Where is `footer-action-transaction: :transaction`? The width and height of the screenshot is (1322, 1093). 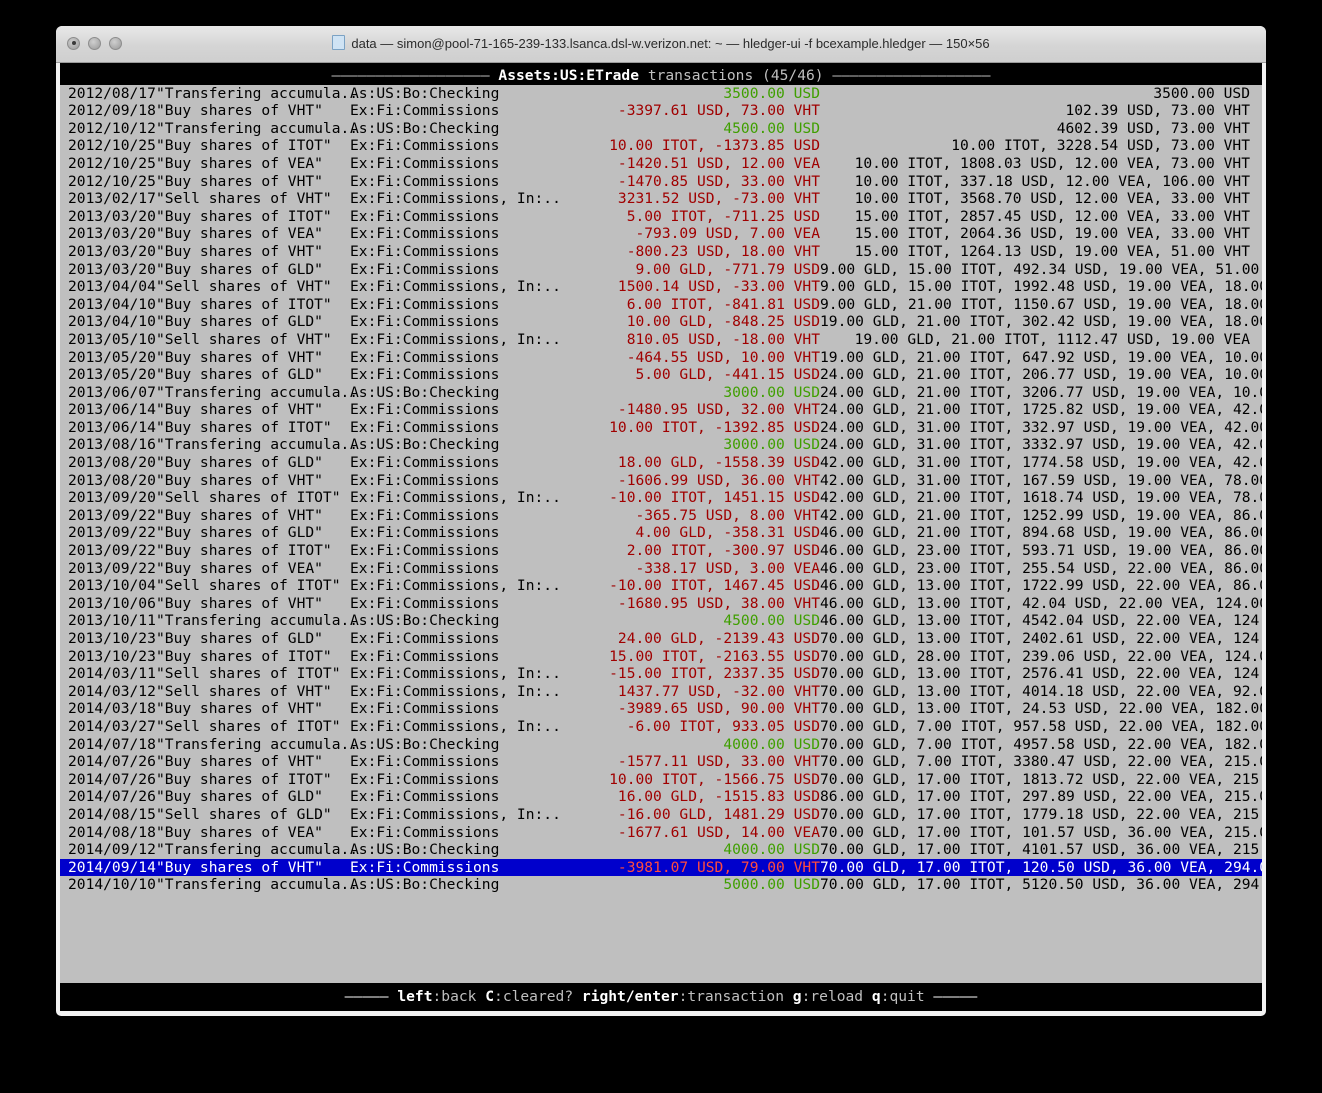
footer-action-transaction: :transaction is located at coordinates (735, 996).